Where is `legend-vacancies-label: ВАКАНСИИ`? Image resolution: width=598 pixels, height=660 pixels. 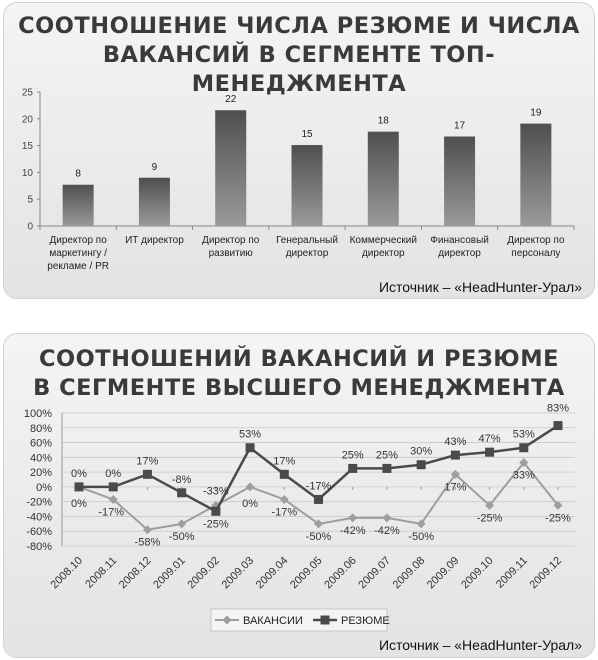
legend-vacancies-label: ВАКАНСИИ is located at coordinates (273, 621).